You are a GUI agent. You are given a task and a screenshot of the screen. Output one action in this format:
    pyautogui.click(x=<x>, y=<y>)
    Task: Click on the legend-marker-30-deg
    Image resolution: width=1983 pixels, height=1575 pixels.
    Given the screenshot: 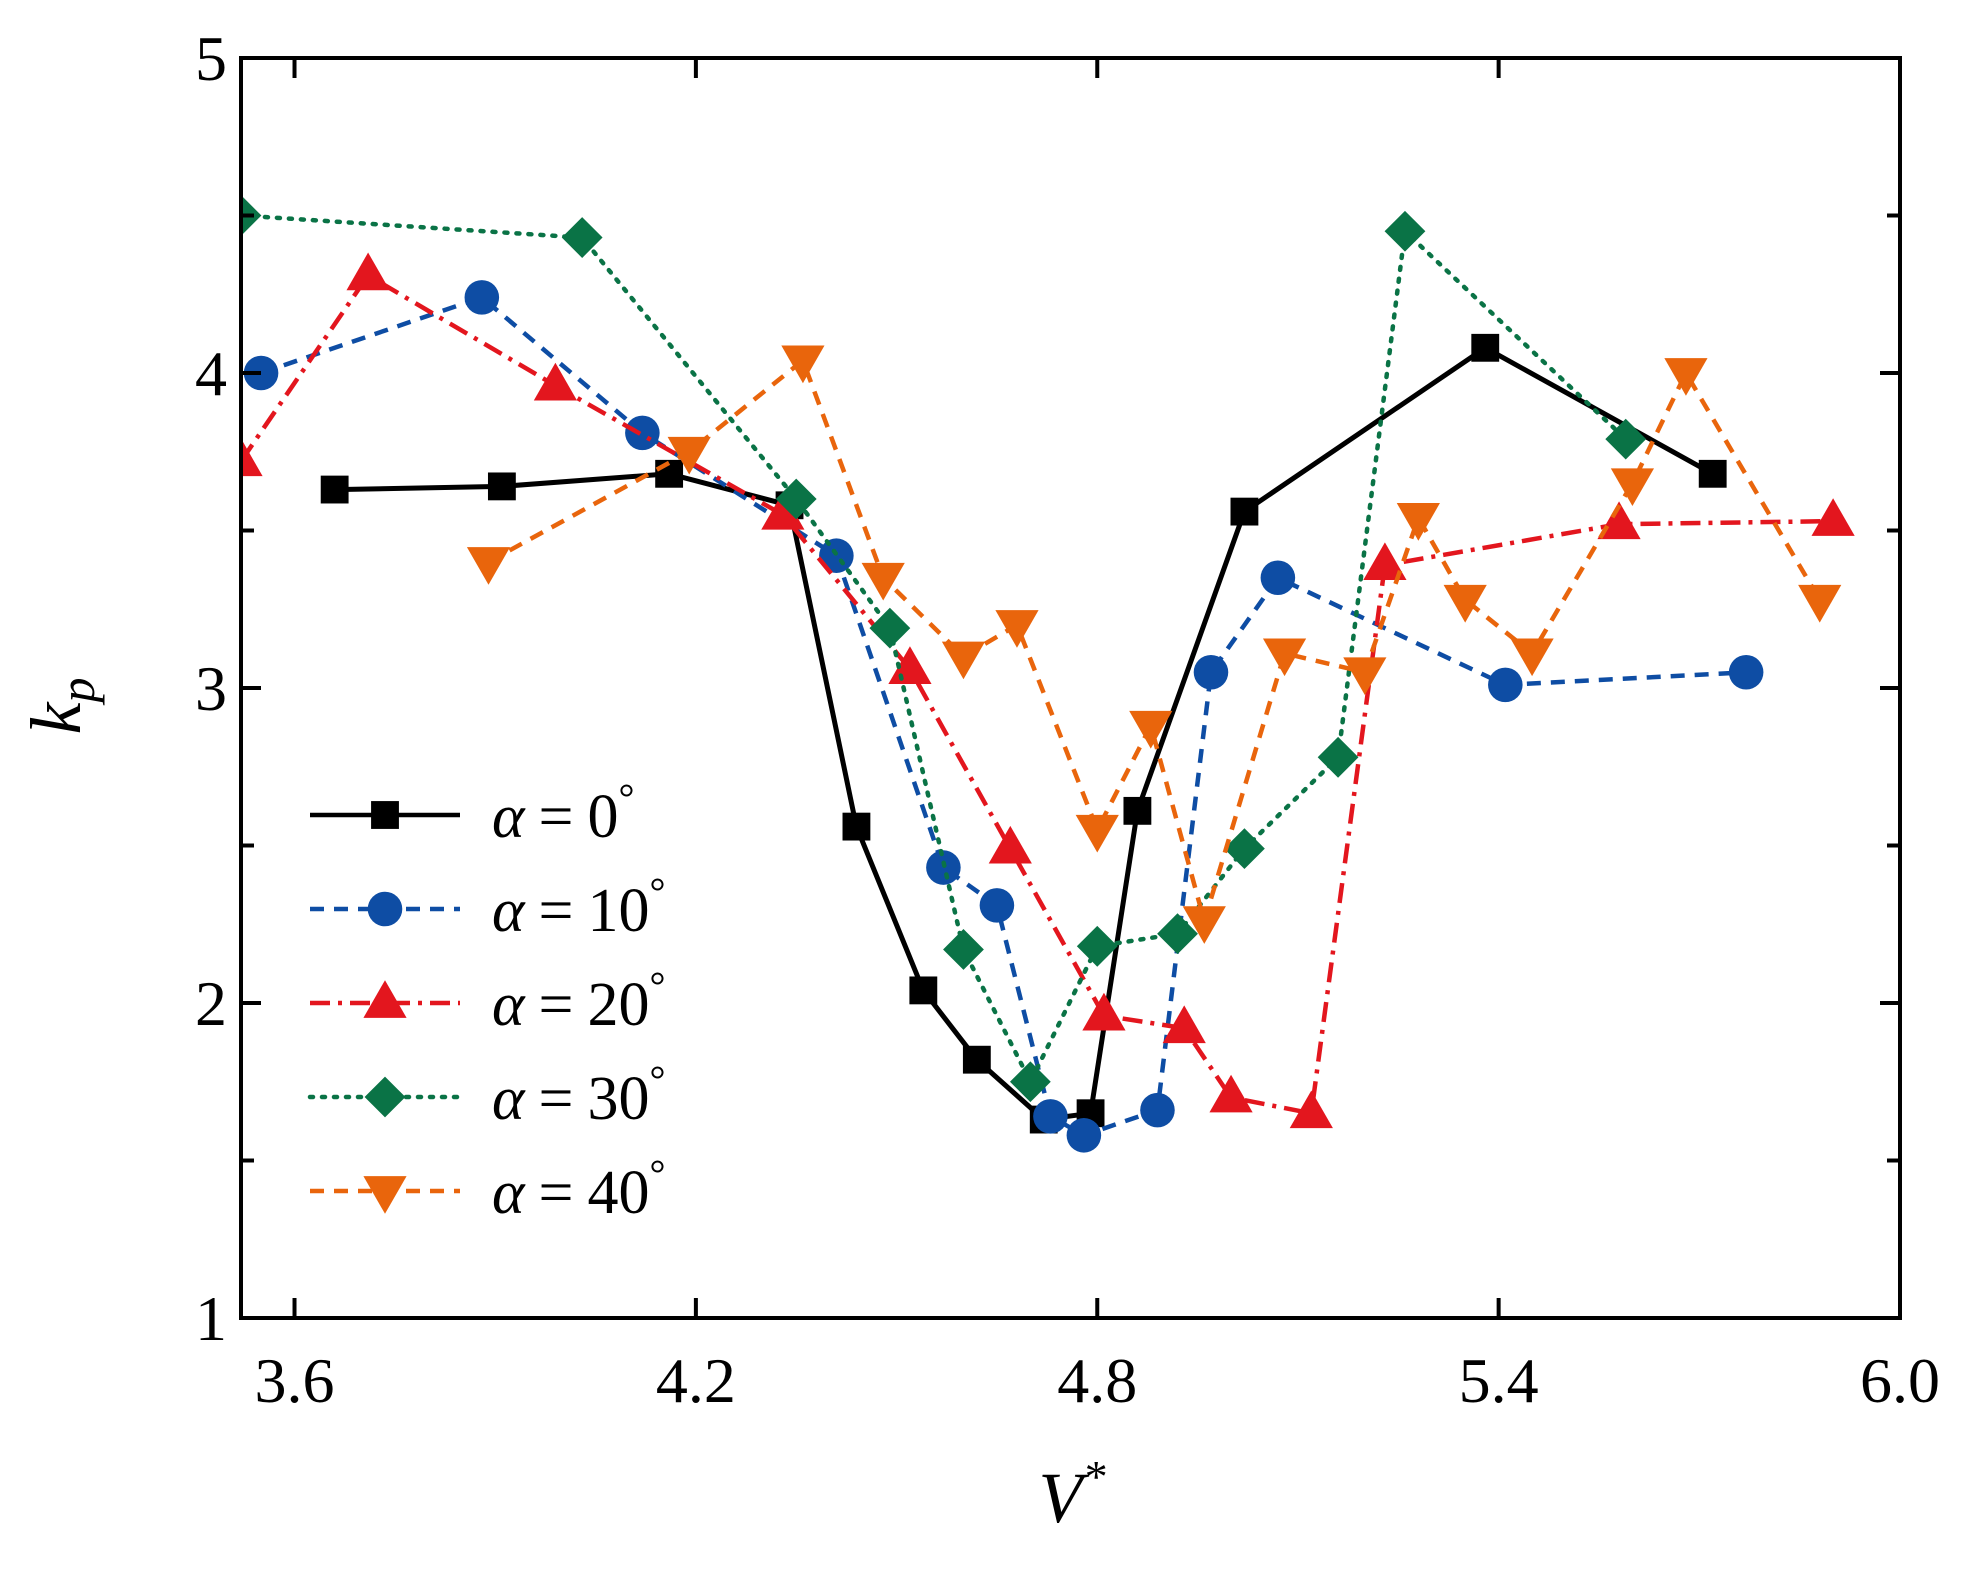 What is the action you would take?
    pyautogui.click(x=385, y=1097)
    